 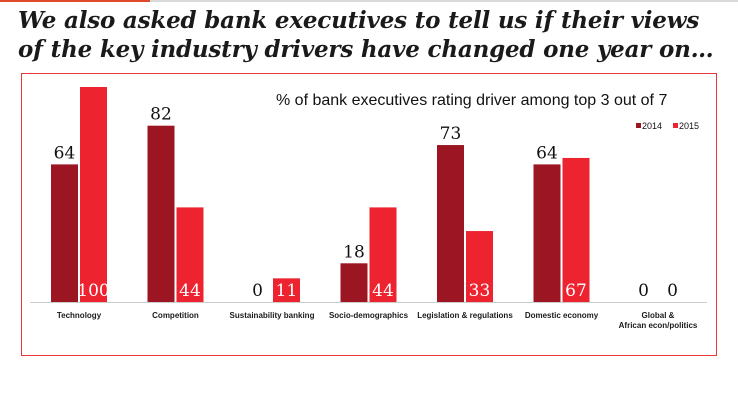 What do you see at coordinates (562, 315) in the screenshot?
I see `category-label-domestic-economy: Domestic economy` at bounding box center [562, 315].